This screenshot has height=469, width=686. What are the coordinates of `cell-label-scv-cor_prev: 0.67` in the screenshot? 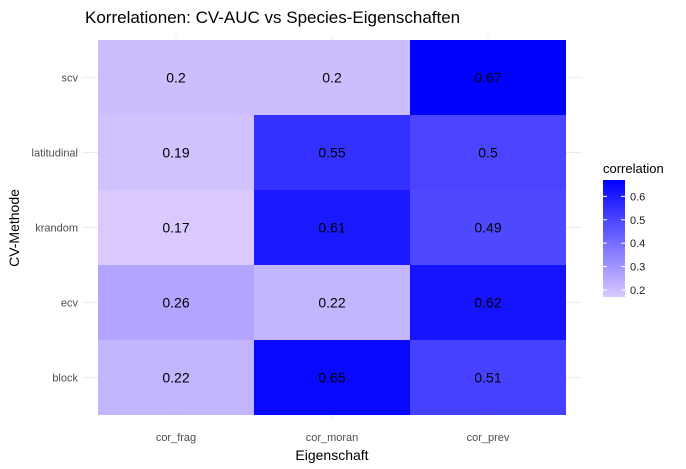 It's located at (487, 78).